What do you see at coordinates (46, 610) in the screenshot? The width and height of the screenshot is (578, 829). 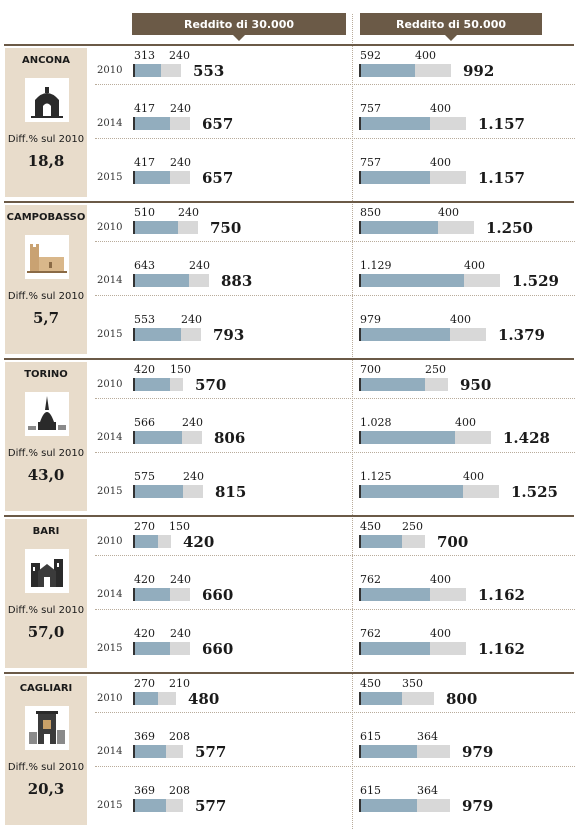 I see `diff-label: Diff.% sul 2010` at bounding box center [46, 610].